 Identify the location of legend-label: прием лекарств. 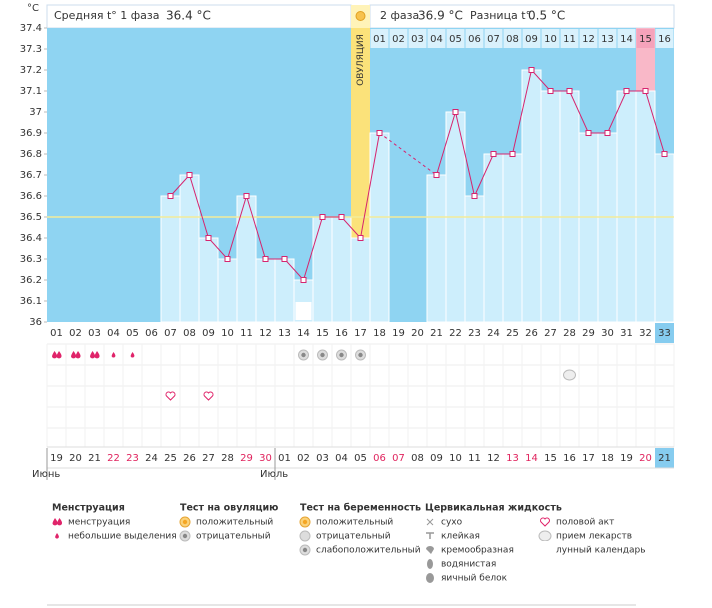
(594, 537).